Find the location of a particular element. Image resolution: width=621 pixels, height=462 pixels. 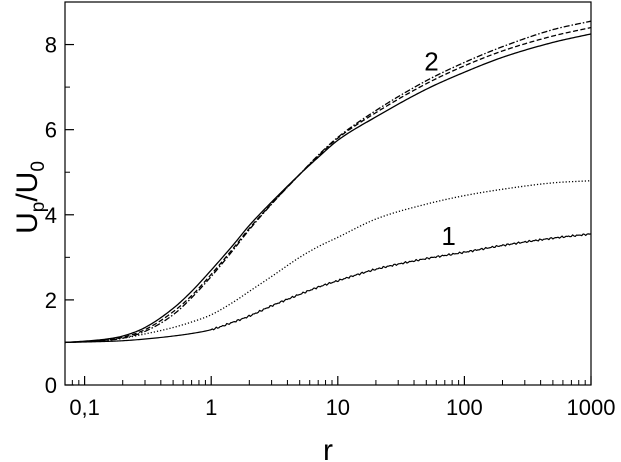

x-tick-label: 0,1 is located at coordinates (84, 407).